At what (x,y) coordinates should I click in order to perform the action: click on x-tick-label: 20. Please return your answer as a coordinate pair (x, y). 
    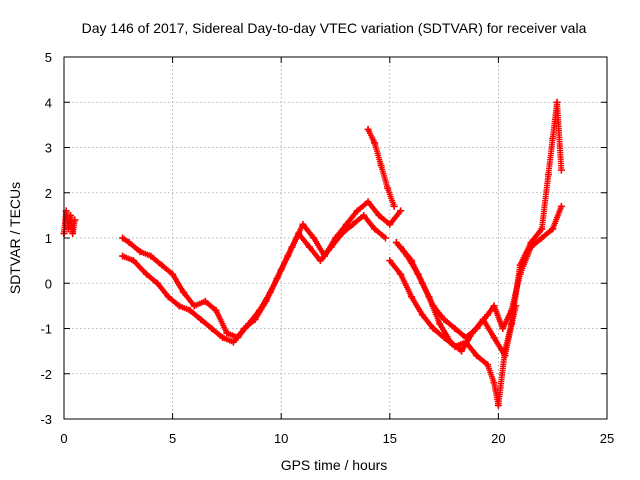
    Looking at the image, I should click on (498, 438).